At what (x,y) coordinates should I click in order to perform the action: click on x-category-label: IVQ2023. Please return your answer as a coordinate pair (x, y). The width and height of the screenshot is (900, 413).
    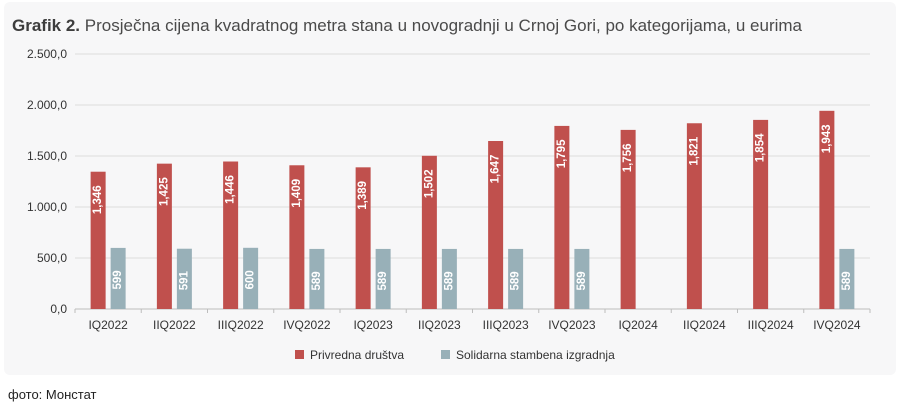
    Looking at the image, I should click on (572, 325).